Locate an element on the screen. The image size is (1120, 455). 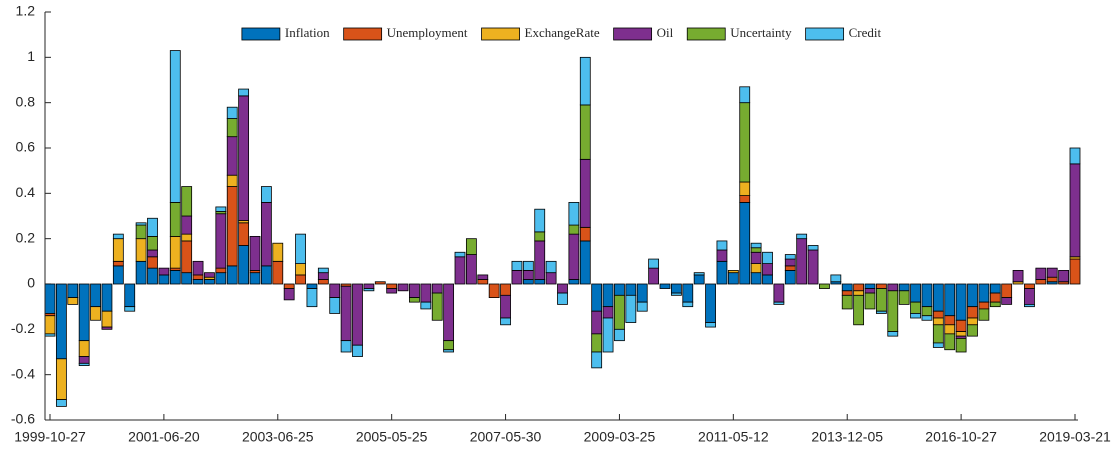
legend-label: Credit is located at coordinates (865, 32).